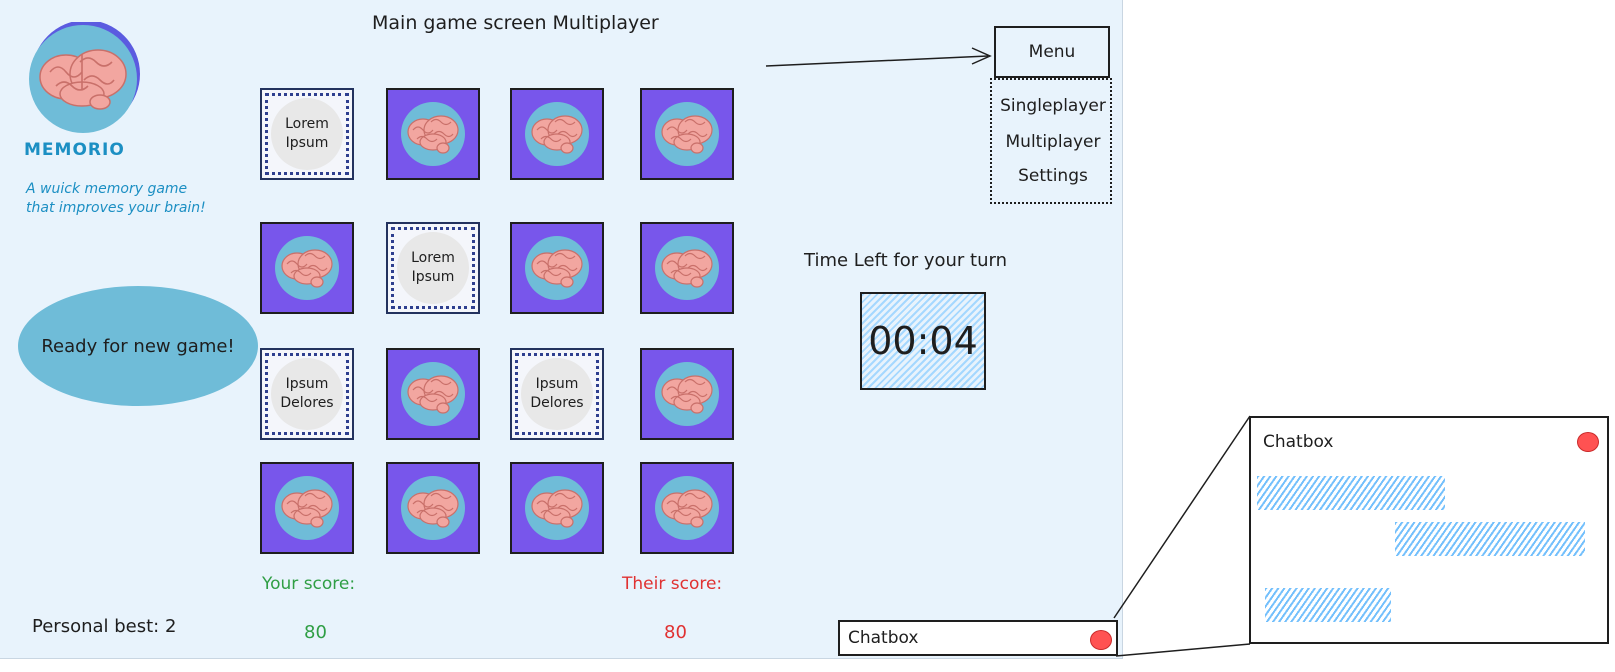  I want to click on their-score-label: Their score:, so click(672, 584).